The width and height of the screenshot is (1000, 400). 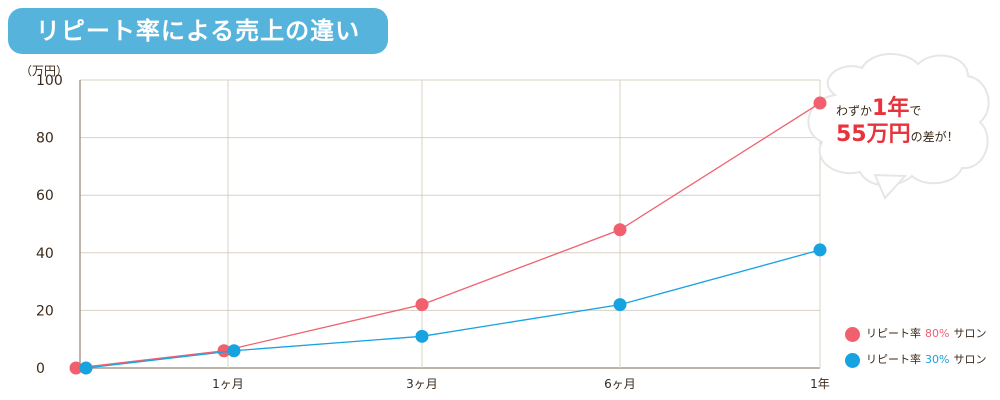 I want to click on x-tick-0: 1ヶ月, so click(x=228, y=384).